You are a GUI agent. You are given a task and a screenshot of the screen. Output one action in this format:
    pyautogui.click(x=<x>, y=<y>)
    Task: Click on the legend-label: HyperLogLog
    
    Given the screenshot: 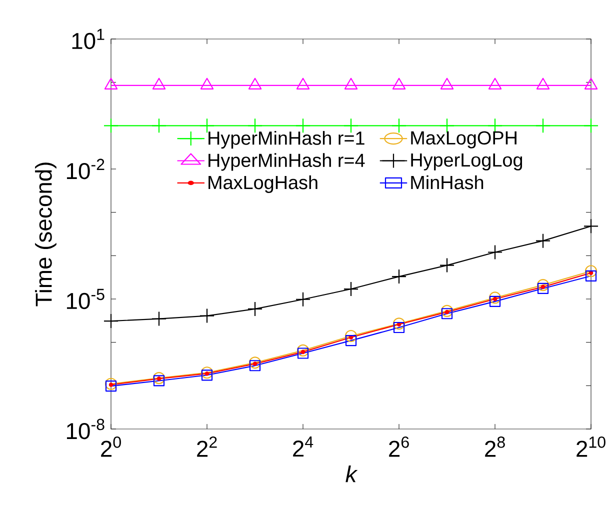 What is the action you would take?
    pyautogui.click(x=466, y=161)
    